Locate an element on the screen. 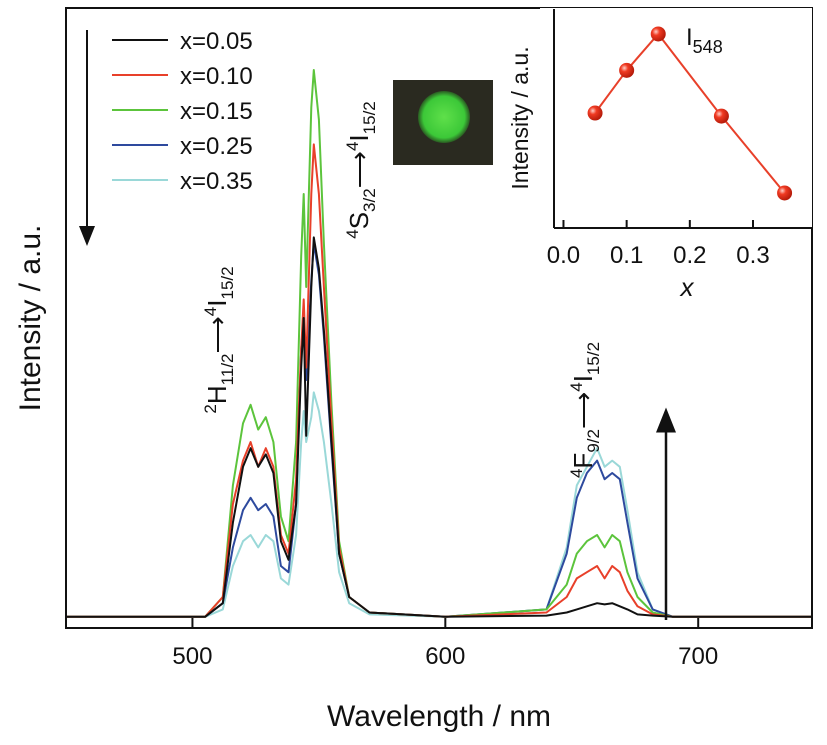  legend-label: x=0.10 is located at coordinates (216, 76).